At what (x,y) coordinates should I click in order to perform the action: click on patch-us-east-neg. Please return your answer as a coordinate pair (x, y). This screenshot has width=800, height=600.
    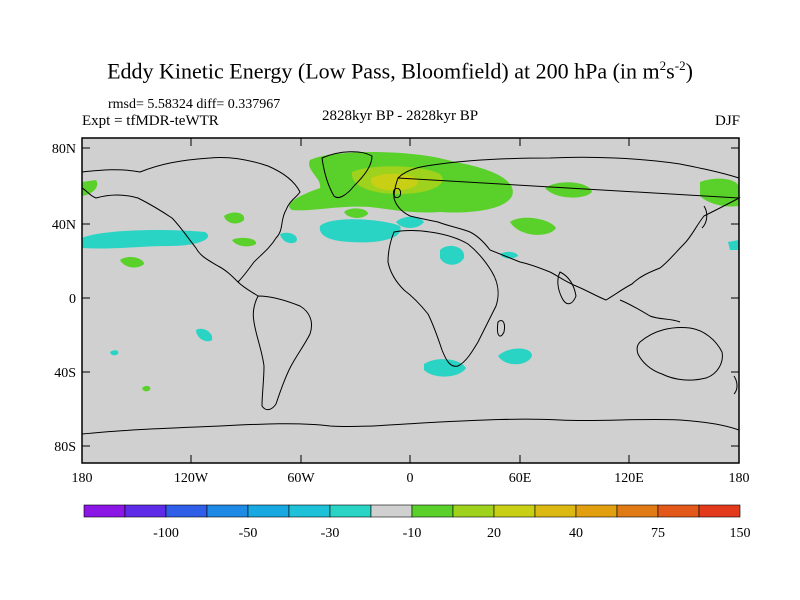
    Looking at the image, I should click on (288, 238).